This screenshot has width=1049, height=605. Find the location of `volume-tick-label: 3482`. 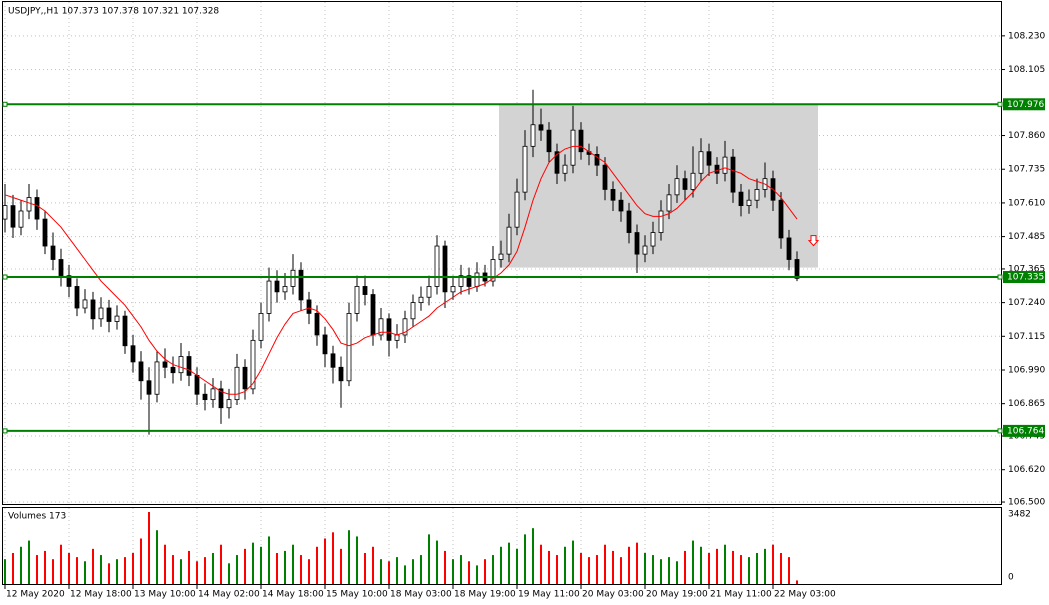

volume-tick-label: 3482 is located at coordinates (1019, 515).